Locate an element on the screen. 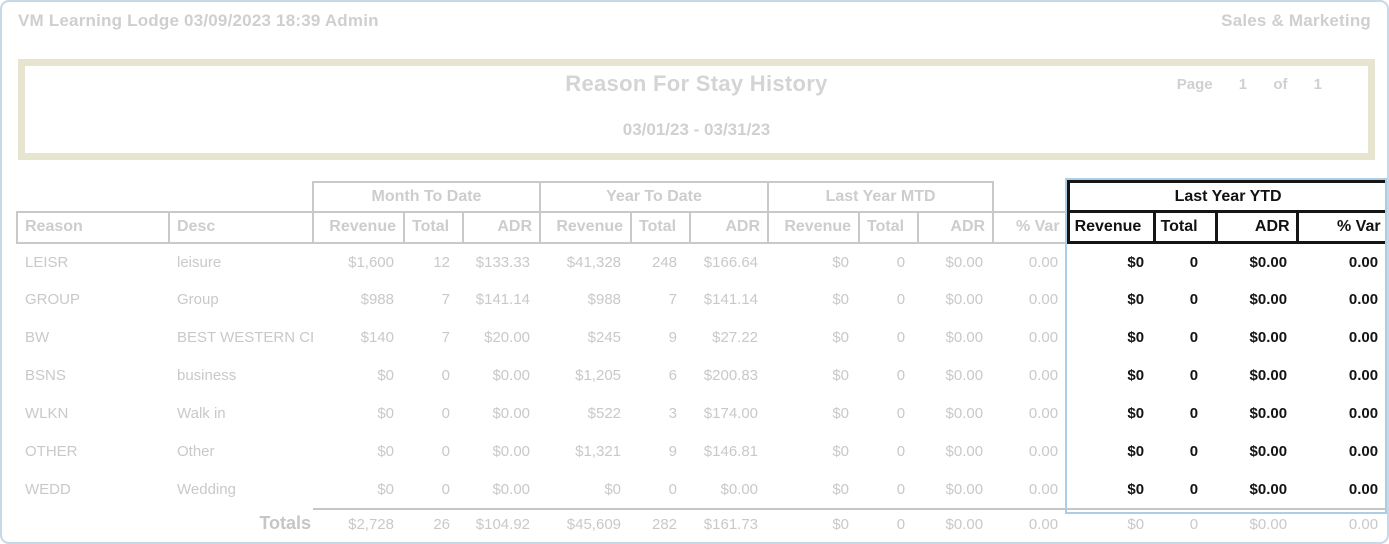 Image resolution: width=1389 pixels, height=544 pixels. cell-desc: BEST WESTERN CRS is located at coordinates (245, 337).